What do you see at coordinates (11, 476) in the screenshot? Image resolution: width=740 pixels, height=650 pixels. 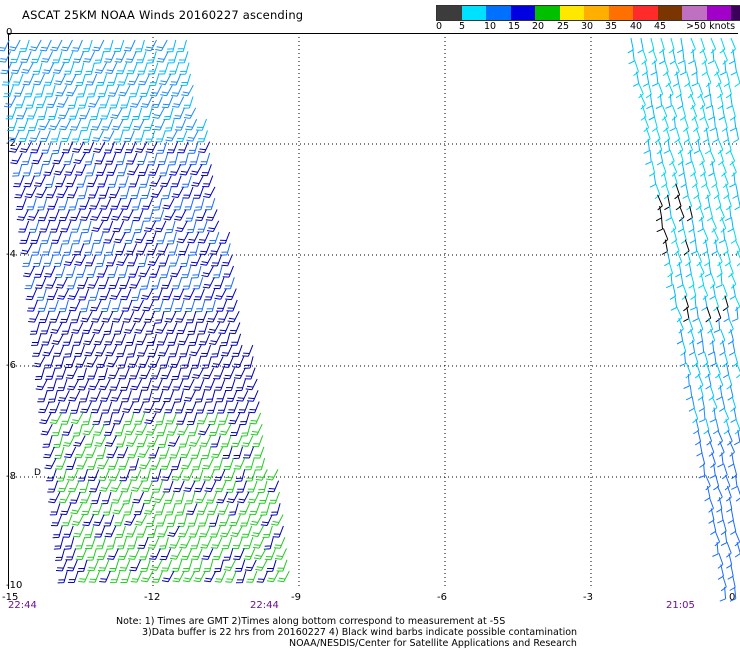 I see `y-tick-minus8: -8` at bounding box center [11, 476].